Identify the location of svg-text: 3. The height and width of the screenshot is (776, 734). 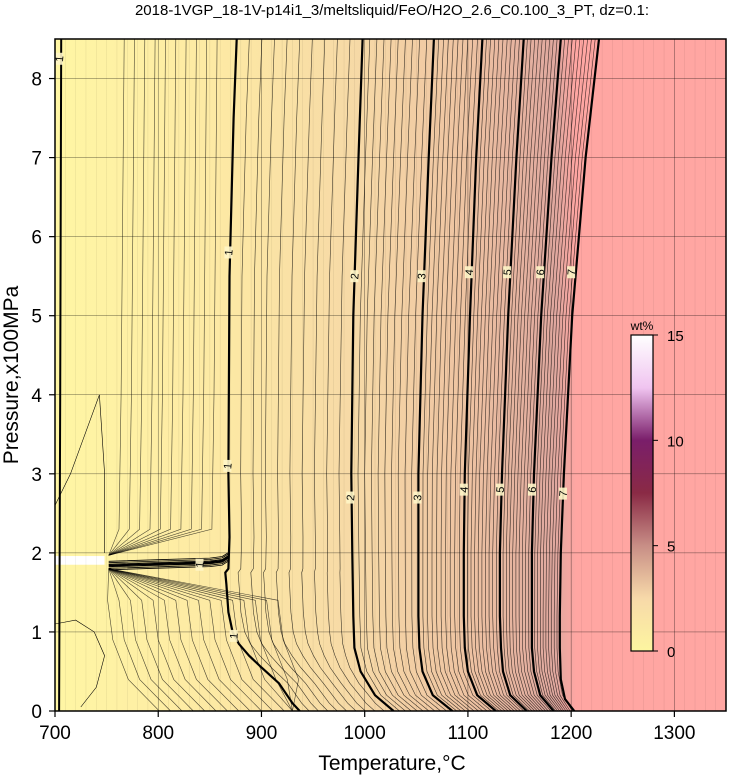
(418, 497).